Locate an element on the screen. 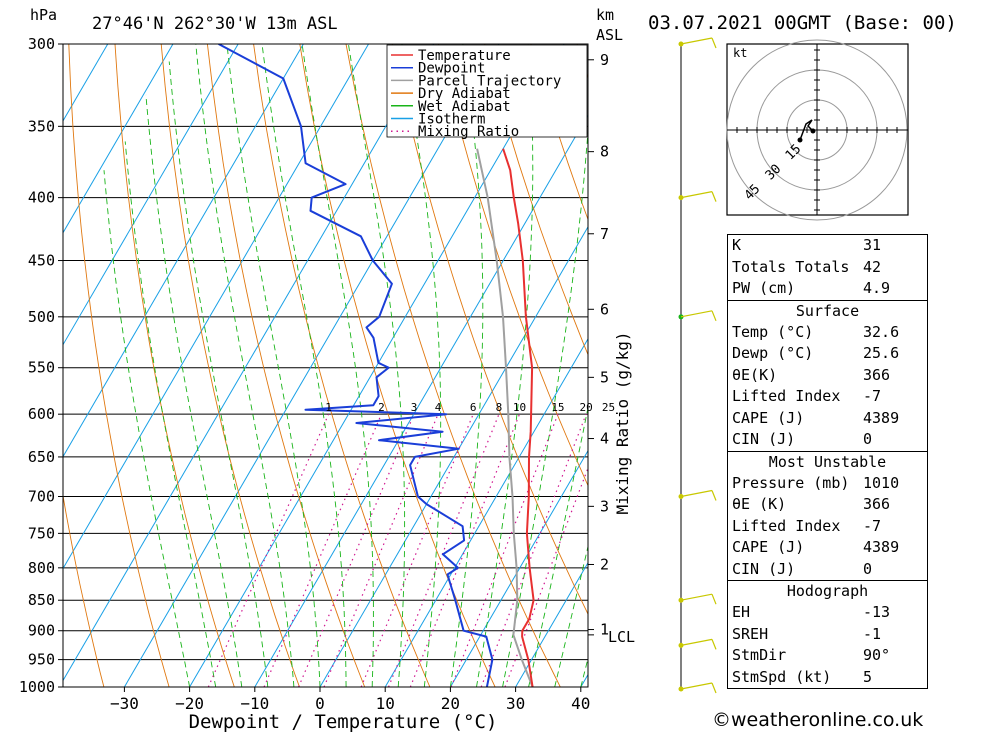  hodograph-trace is located at coordinates (806, 130).